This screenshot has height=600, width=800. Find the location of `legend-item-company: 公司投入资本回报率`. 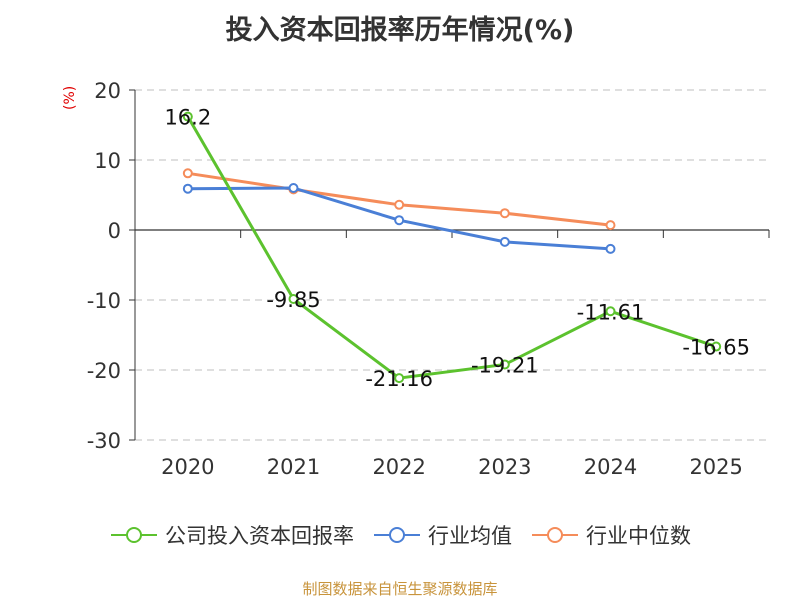

legend-item-company: 公司投入资本回报率 is located at coordinates (231, 535).